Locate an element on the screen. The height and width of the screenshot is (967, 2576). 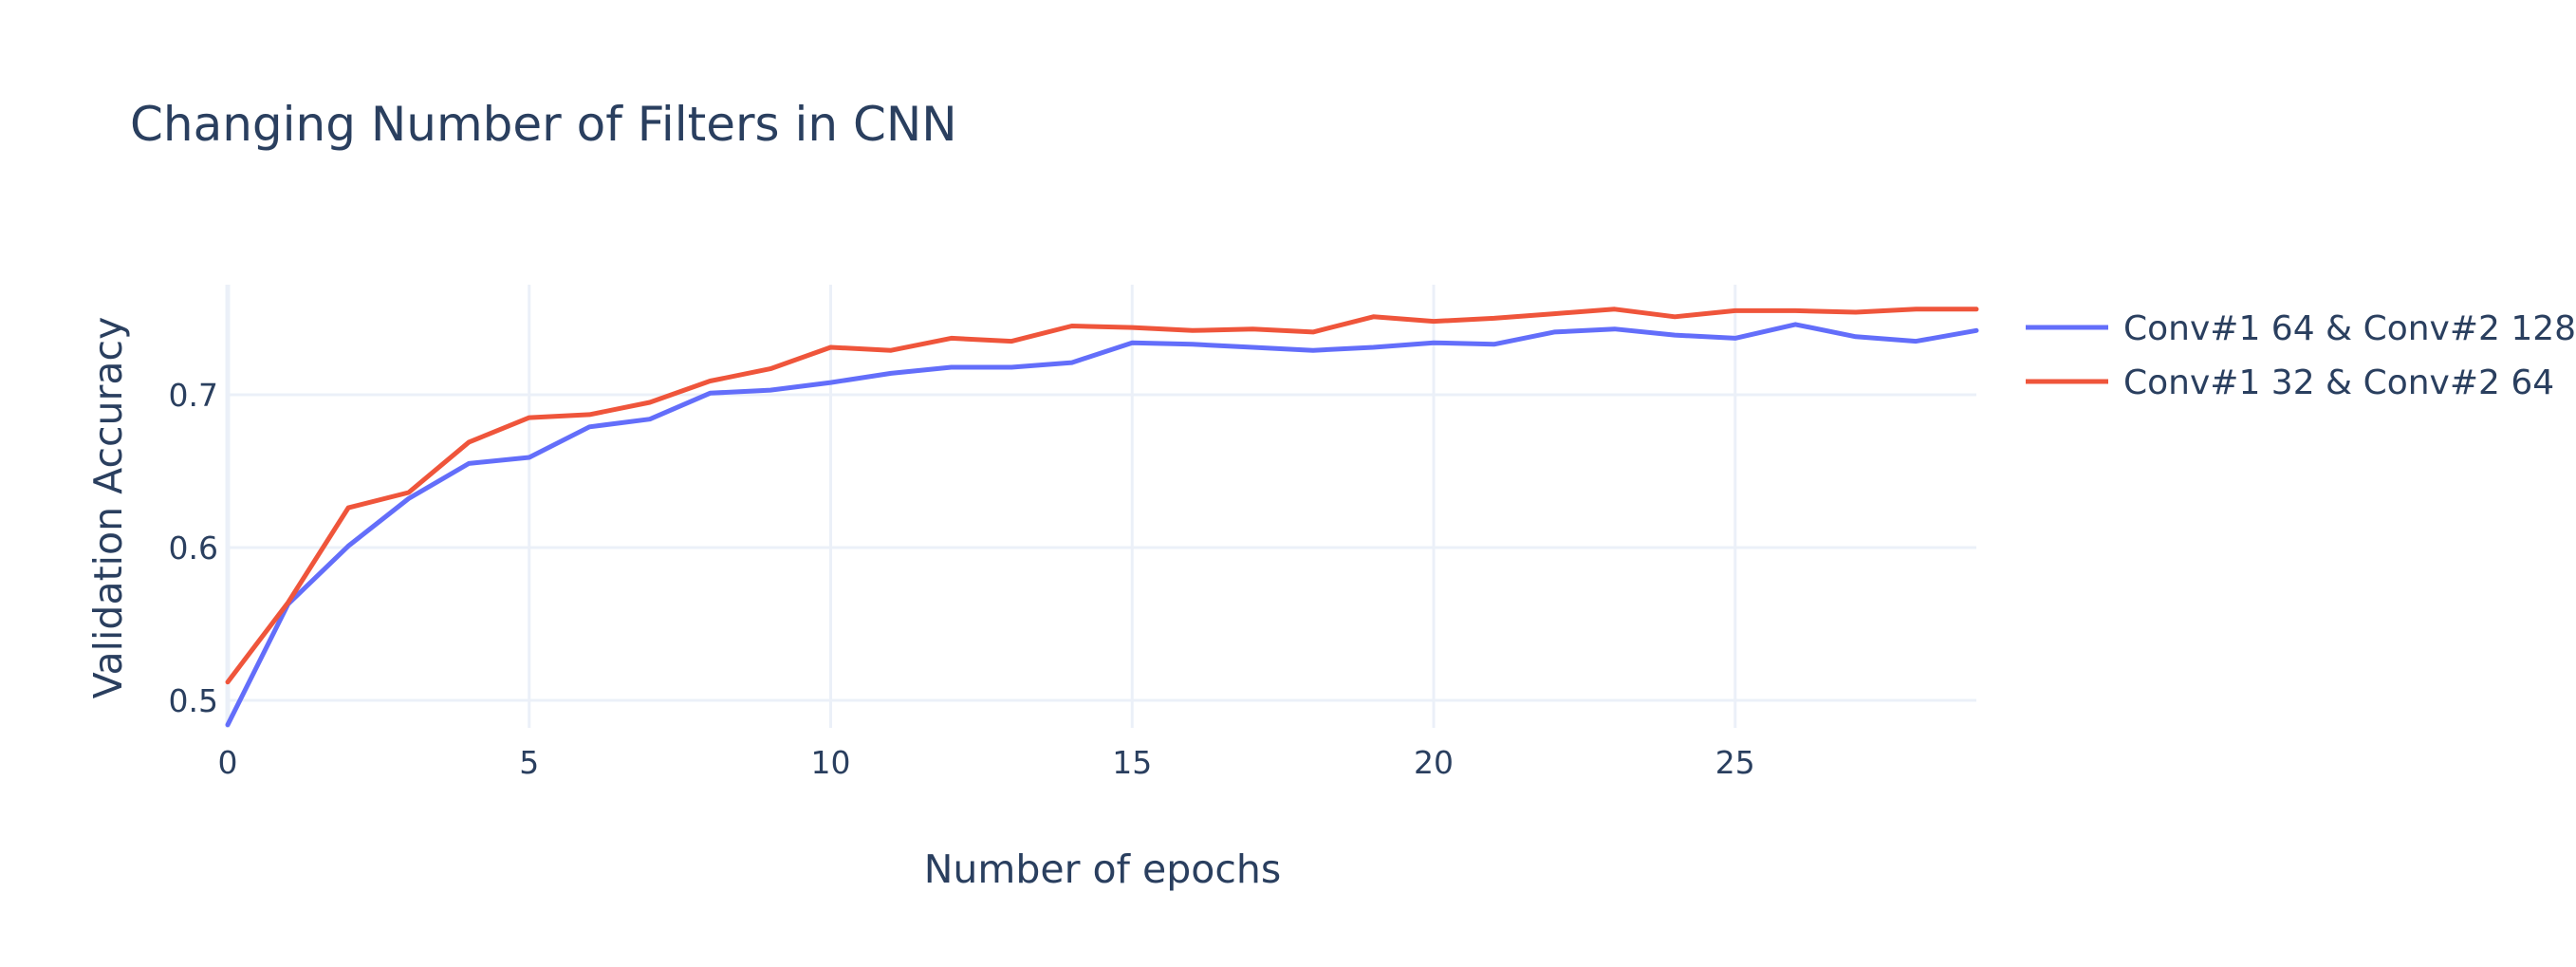
x-tick-label: 10 is located at coordinates (831, 762).